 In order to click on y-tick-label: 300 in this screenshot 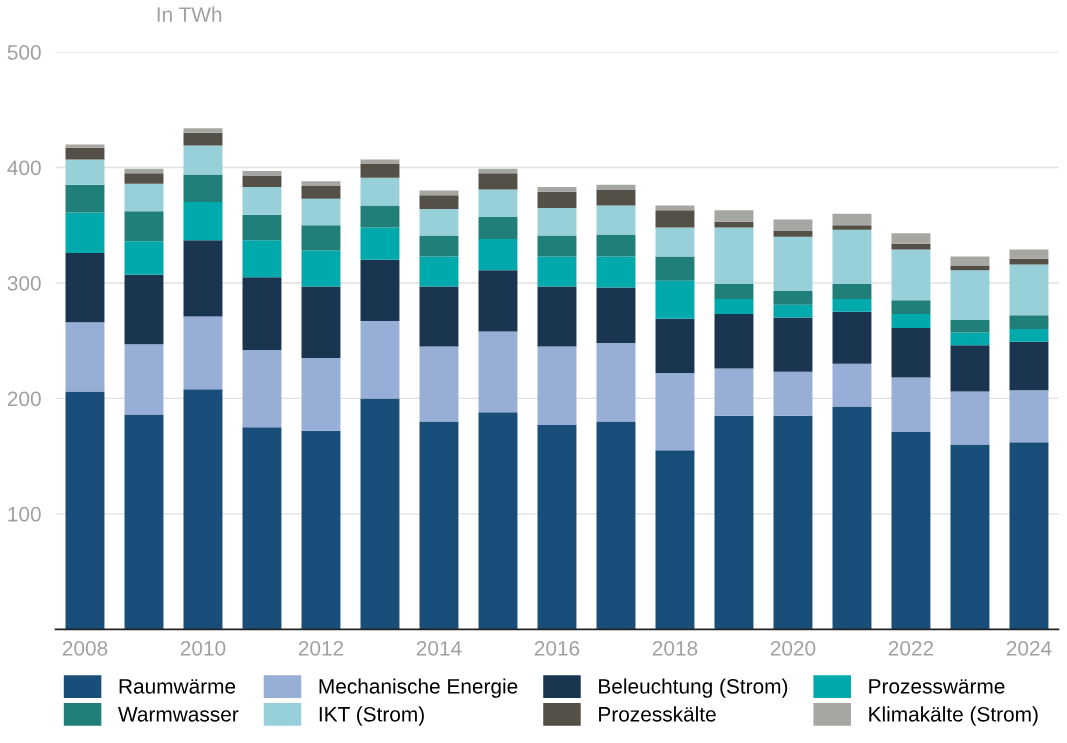, I will do `click(24, 283)`.